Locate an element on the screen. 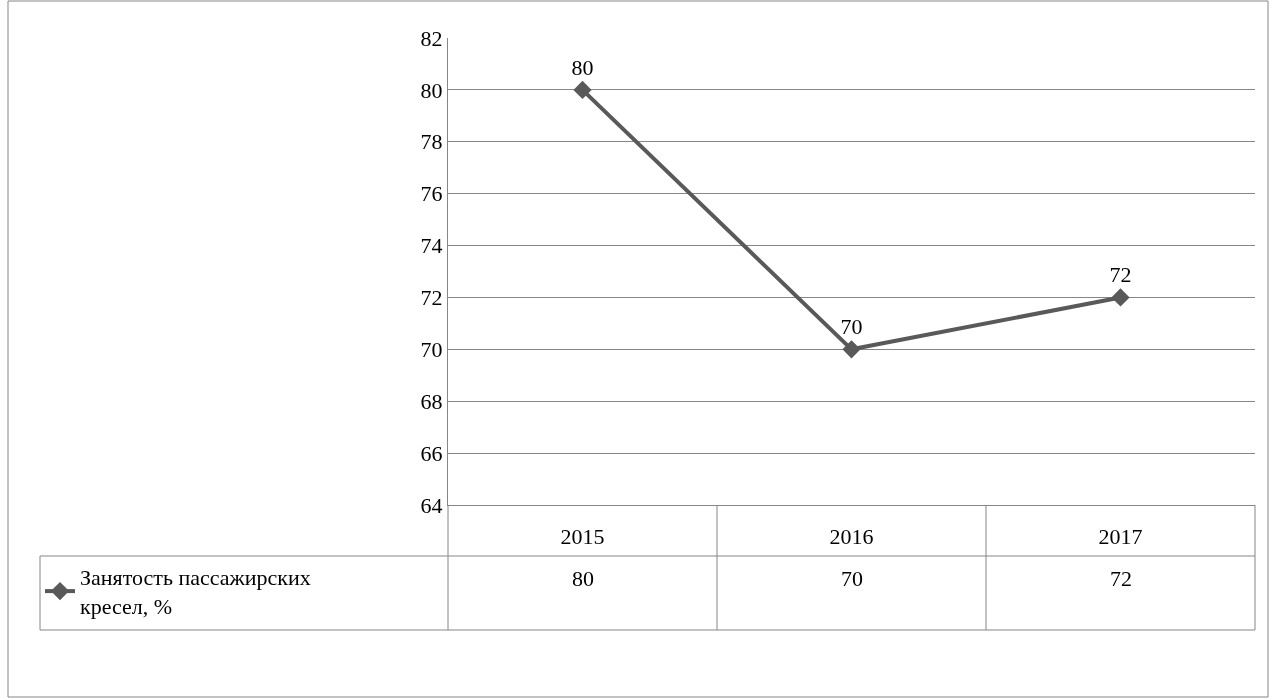 This screenshot has width=1269, height=698. annotation: 70 is located at coordinates (851, 327).